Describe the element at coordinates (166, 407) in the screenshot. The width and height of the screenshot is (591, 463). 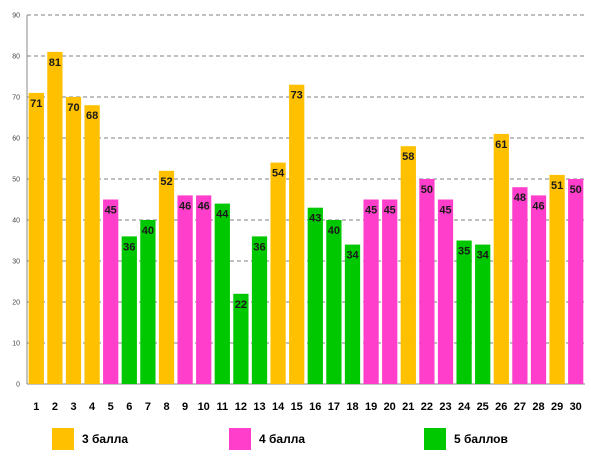
I see `x-tick-label: 8` at that location.